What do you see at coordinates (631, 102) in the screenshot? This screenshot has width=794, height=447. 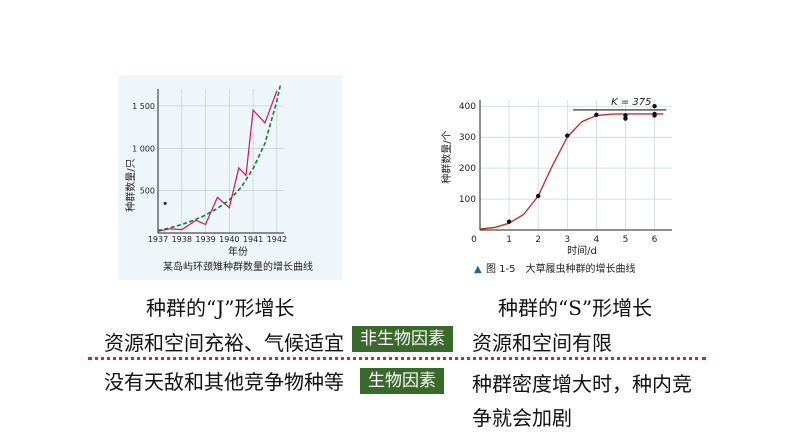 I see `s-k-label: K = 375` at bounding box center [631, 102].